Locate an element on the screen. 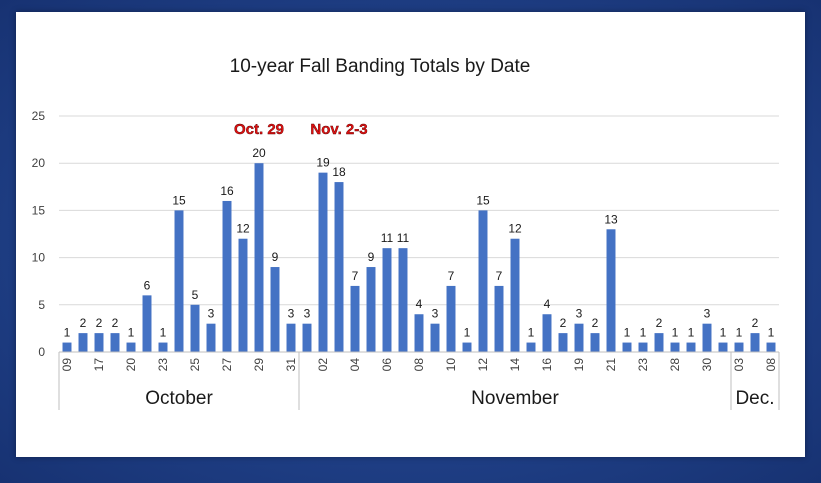 This screenshot has width=821, height=483. data-label: 5 is located at coordinates (195, 295).